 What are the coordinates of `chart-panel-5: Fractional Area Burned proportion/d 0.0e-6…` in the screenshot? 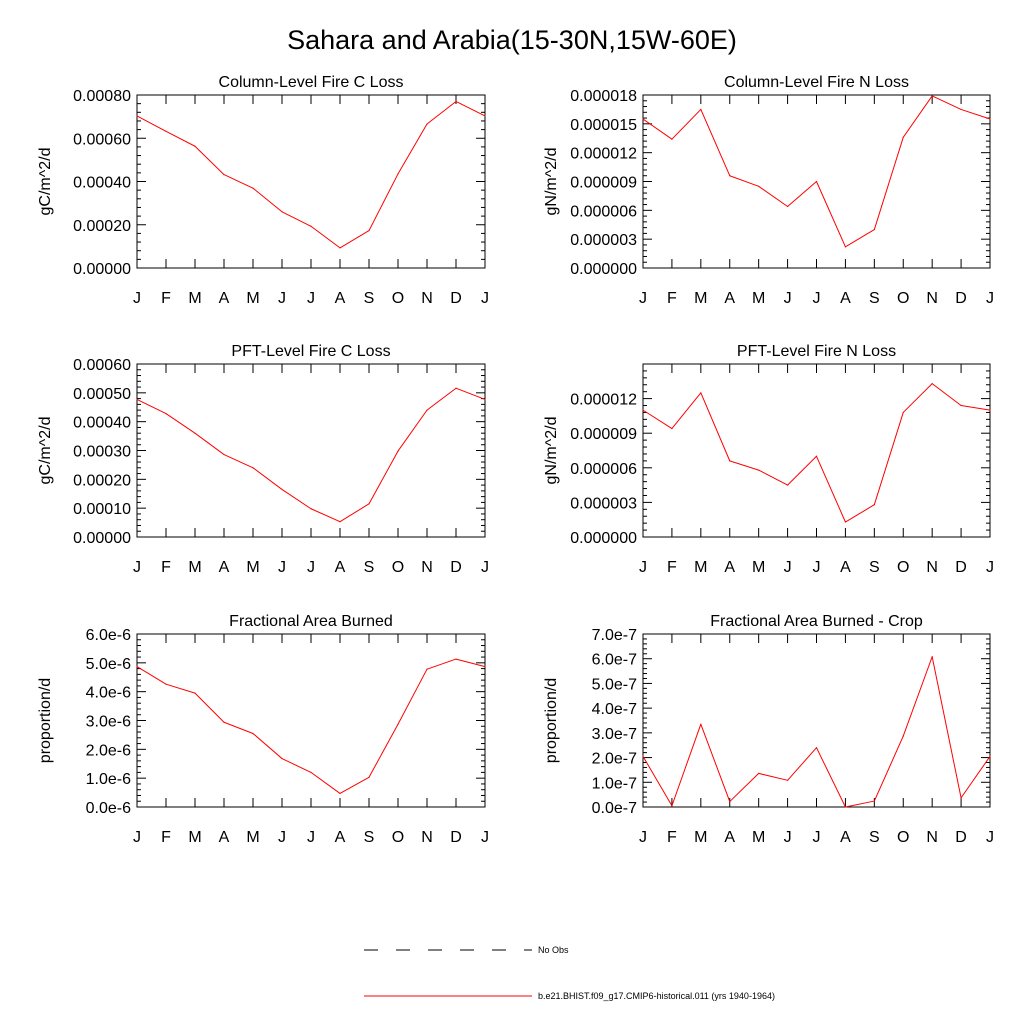 It's located at (263, 729).